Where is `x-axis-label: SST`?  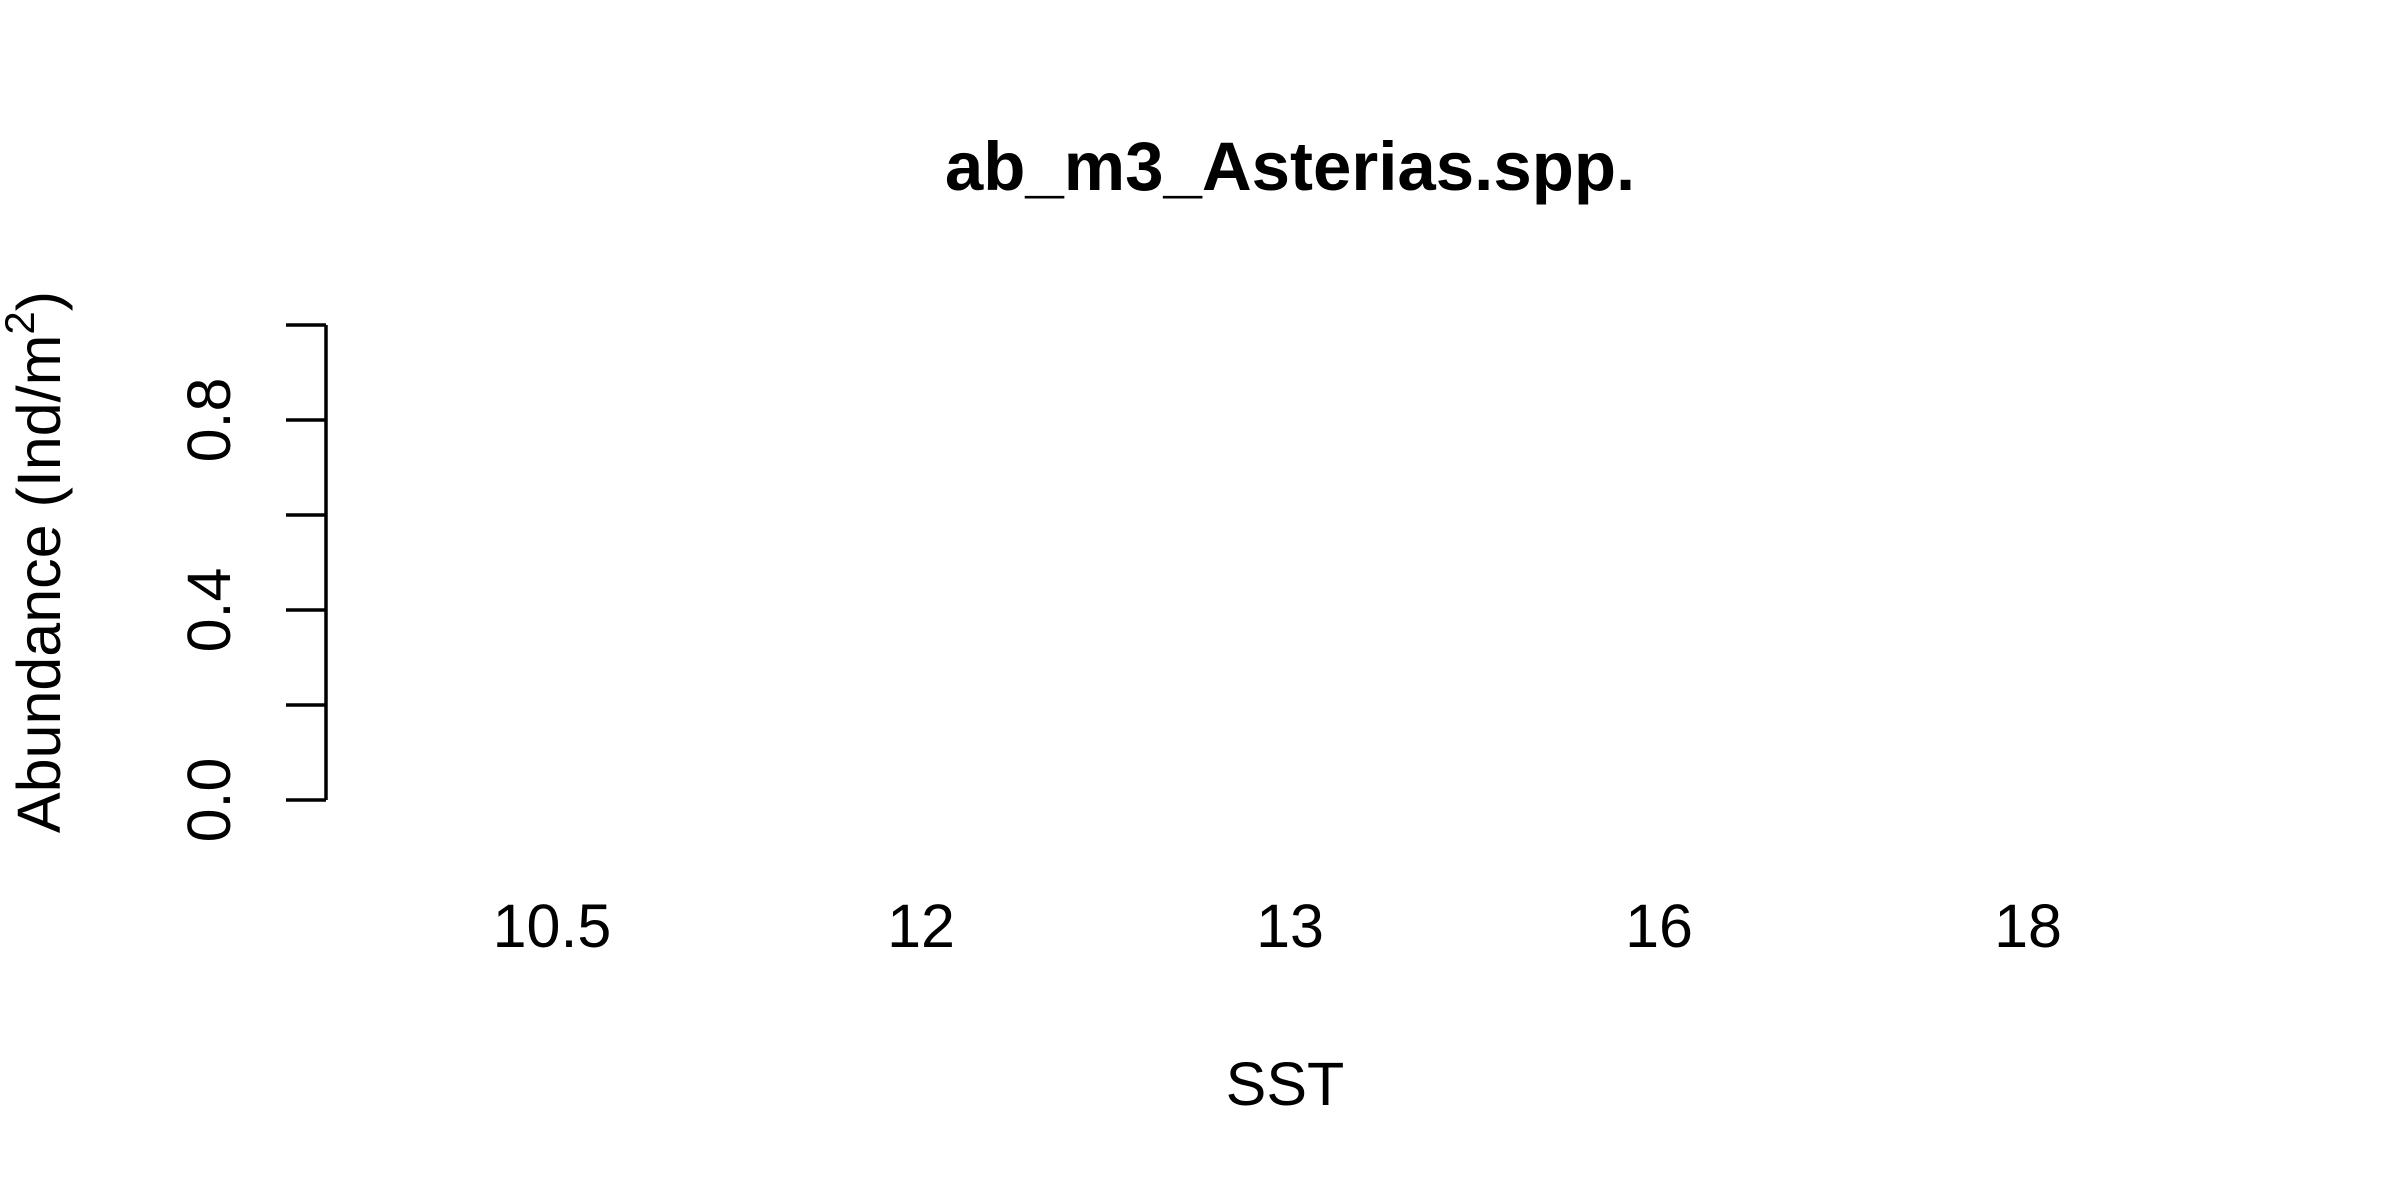 x-axis-label: SST is located at coordinates (1285, 1084).